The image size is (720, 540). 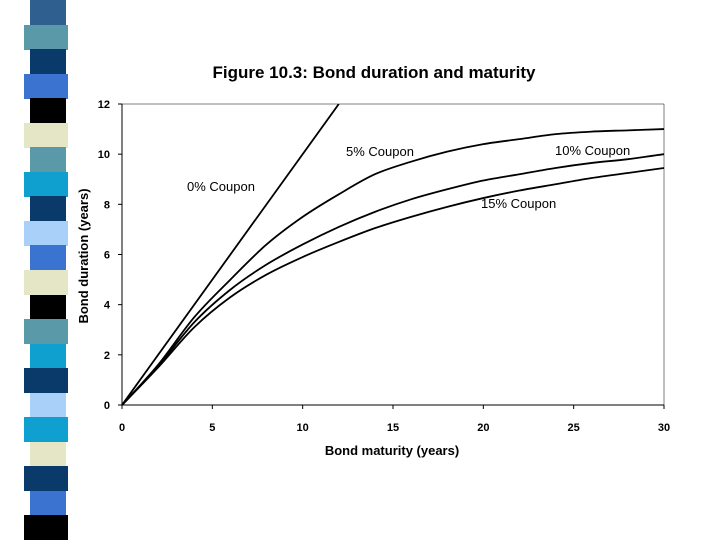 I want to click on x-tick-group: 0 5 10 15 20 25 30, so click(x=394, y=419).